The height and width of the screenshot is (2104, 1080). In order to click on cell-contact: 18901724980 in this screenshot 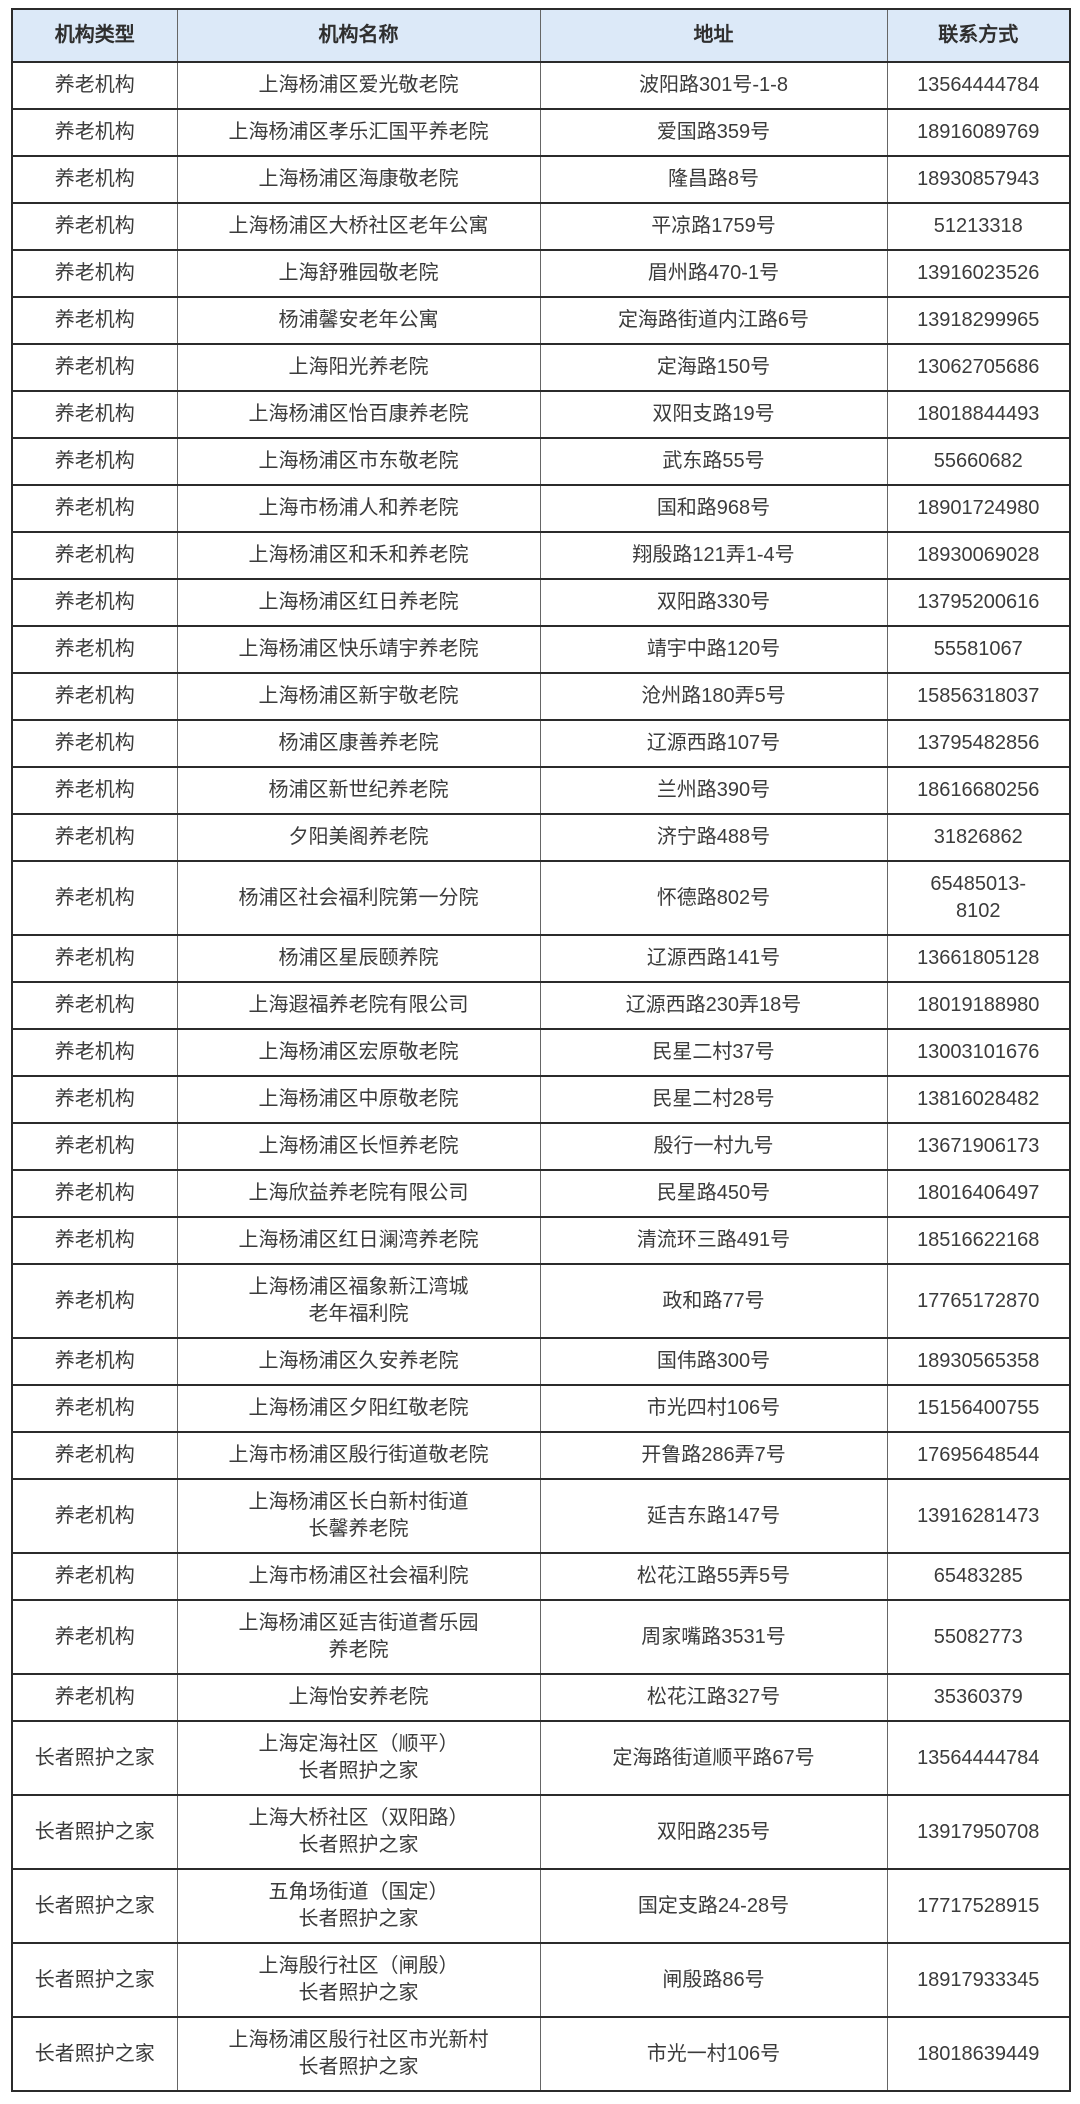, I will do `click(978, 508)`.